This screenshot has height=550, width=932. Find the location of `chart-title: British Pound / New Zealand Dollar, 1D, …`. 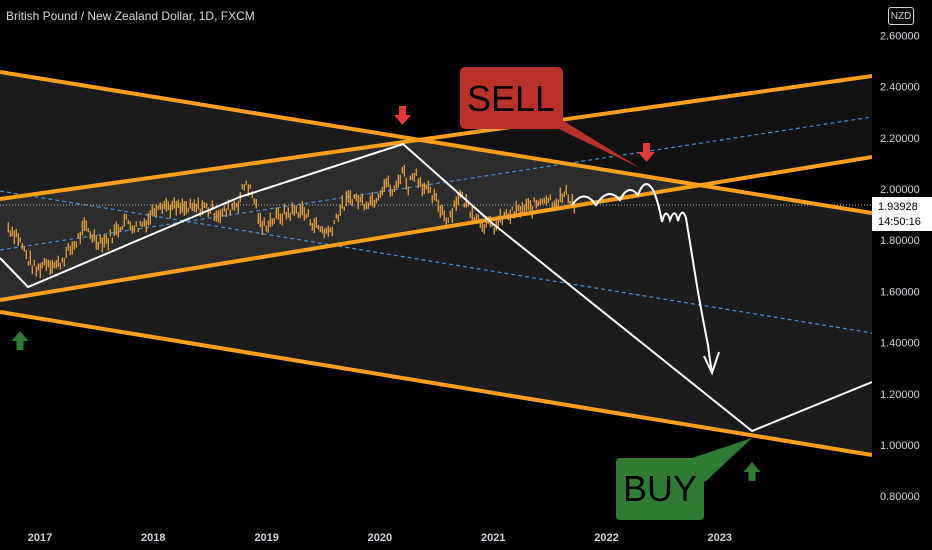

chart-title: British Pound / New Zealand Dollar, 1D, … is located at coordinates (130, 16).